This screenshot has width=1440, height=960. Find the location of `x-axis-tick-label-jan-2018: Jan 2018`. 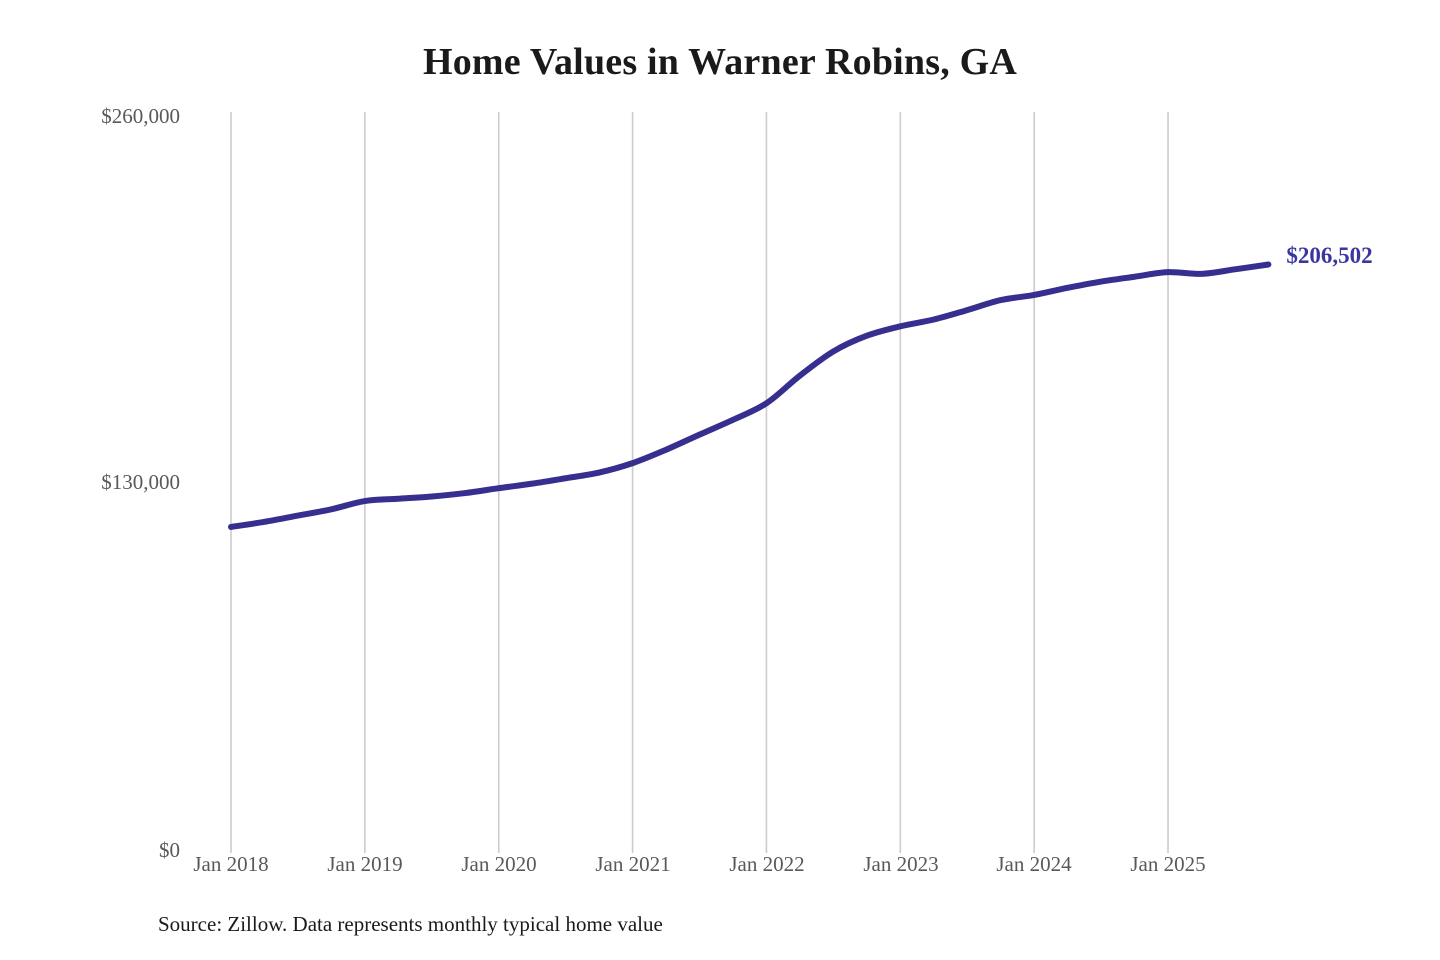

x-axis-tick-label-jan-2018: Jan 2018 is located at coordinates (231, 864).